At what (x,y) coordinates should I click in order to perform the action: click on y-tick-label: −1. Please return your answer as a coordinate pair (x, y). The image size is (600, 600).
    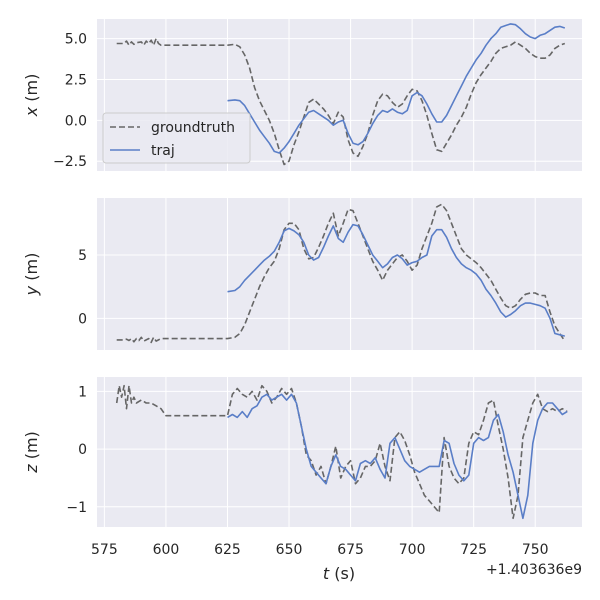
    Looking at the image, I should click on (76, 508).